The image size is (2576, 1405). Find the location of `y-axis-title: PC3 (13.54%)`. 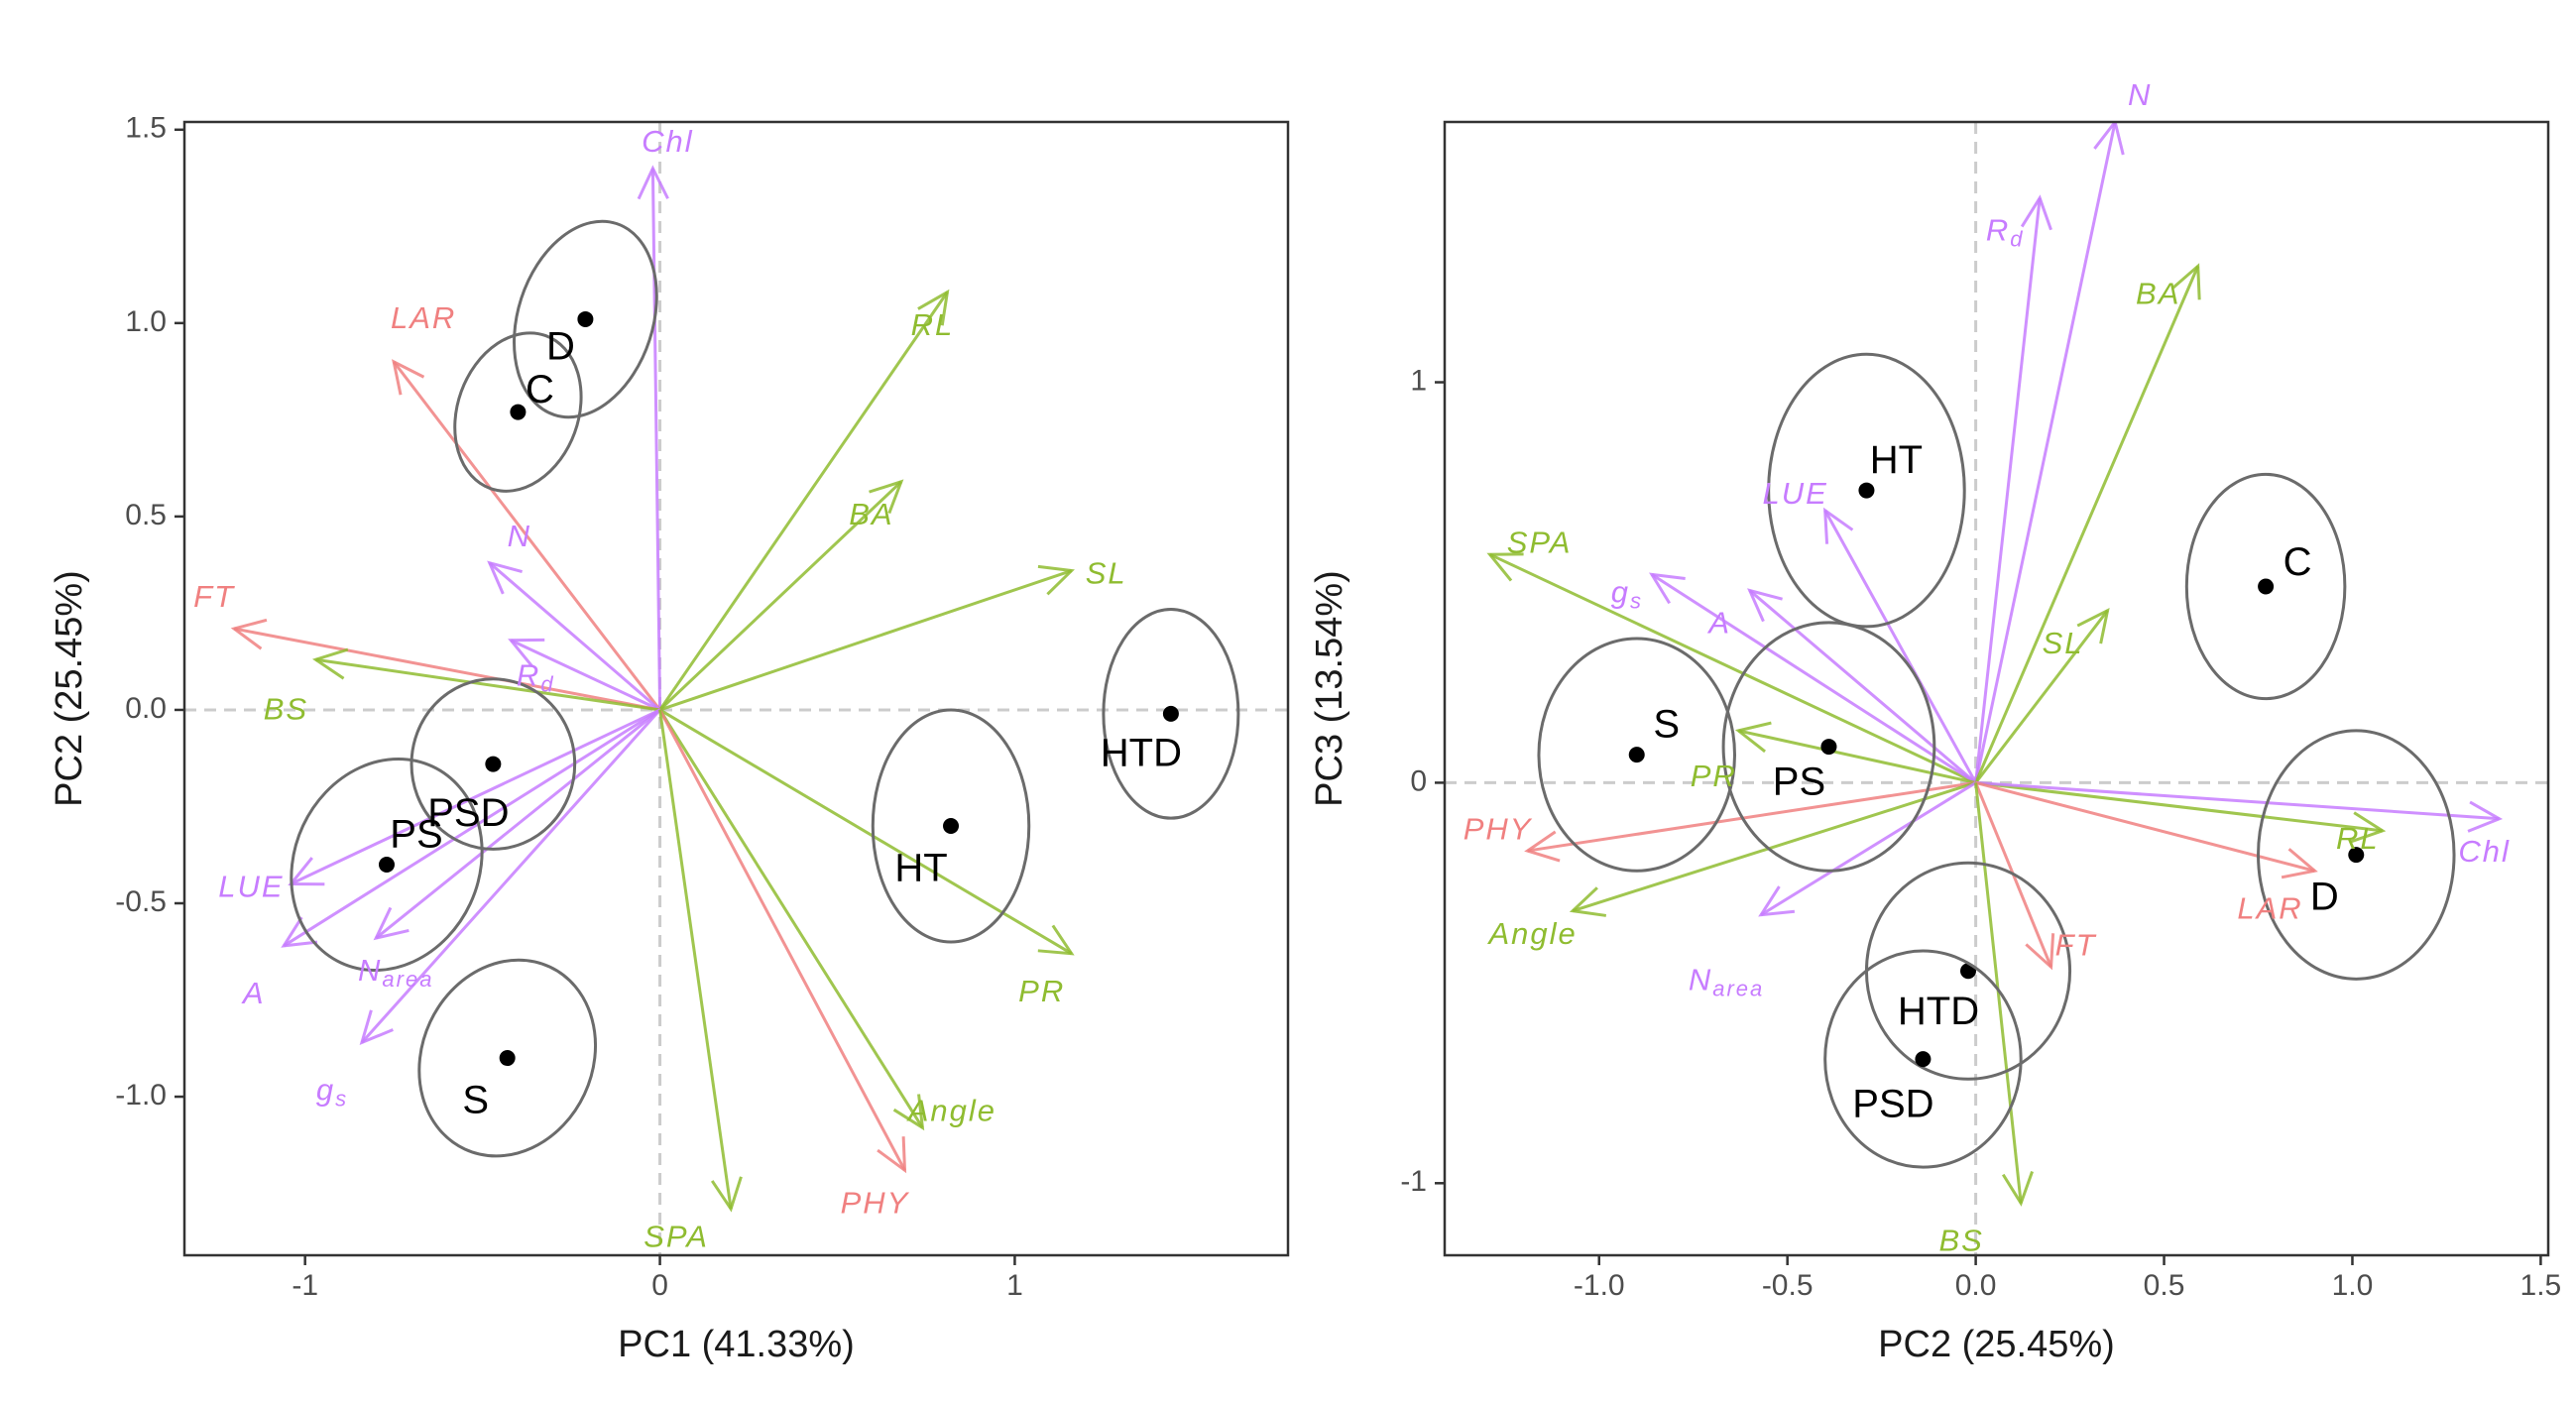

y-axis-title: PC3 (13.54%) is located at coordinates (1329, 689).